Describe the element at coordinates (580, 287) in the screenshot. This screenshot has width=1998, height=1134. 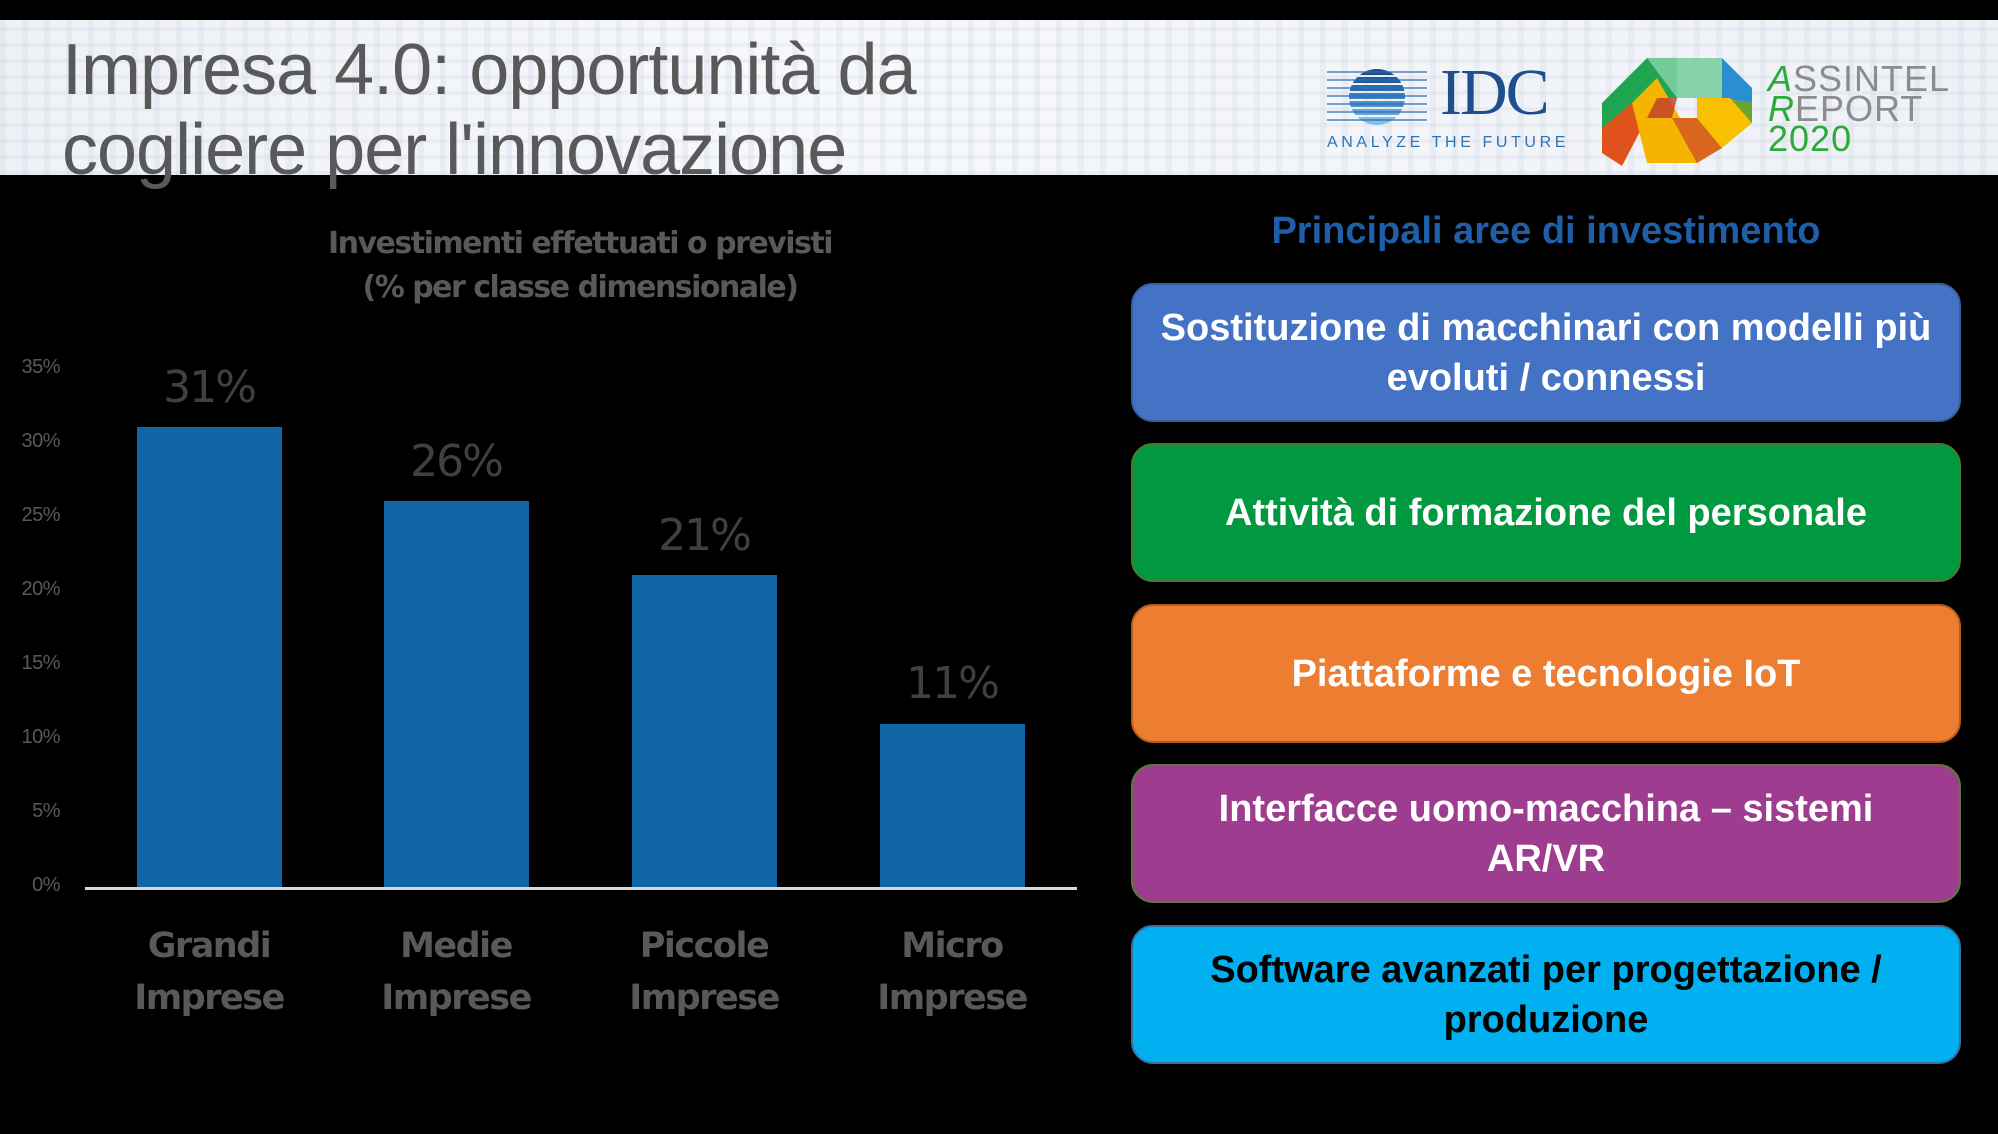
I see `chart-title-line-2: (% per classe dimensionale)` at that location.